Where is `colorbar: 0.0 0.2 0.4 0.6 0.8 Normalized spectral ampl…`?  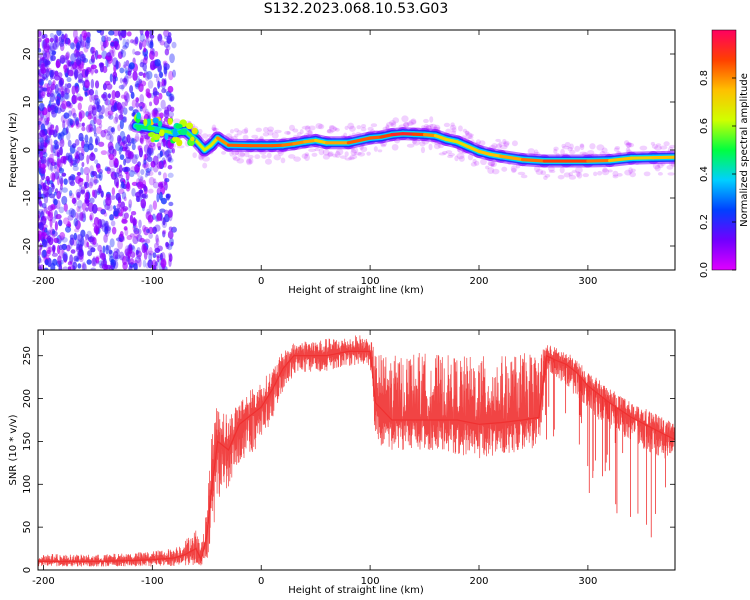
colorbar: 0.0 0.2 0.4 0.6 0.8 Normalized spectral ampl… is located at coordinates (724, 153).